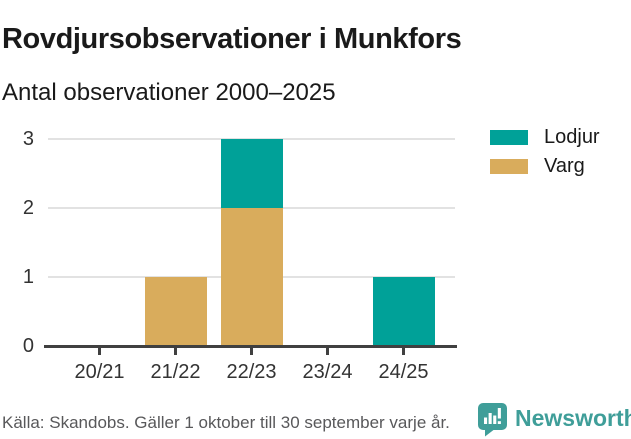  I want to click on x-axis-label: 21/22, so click(175, 372).